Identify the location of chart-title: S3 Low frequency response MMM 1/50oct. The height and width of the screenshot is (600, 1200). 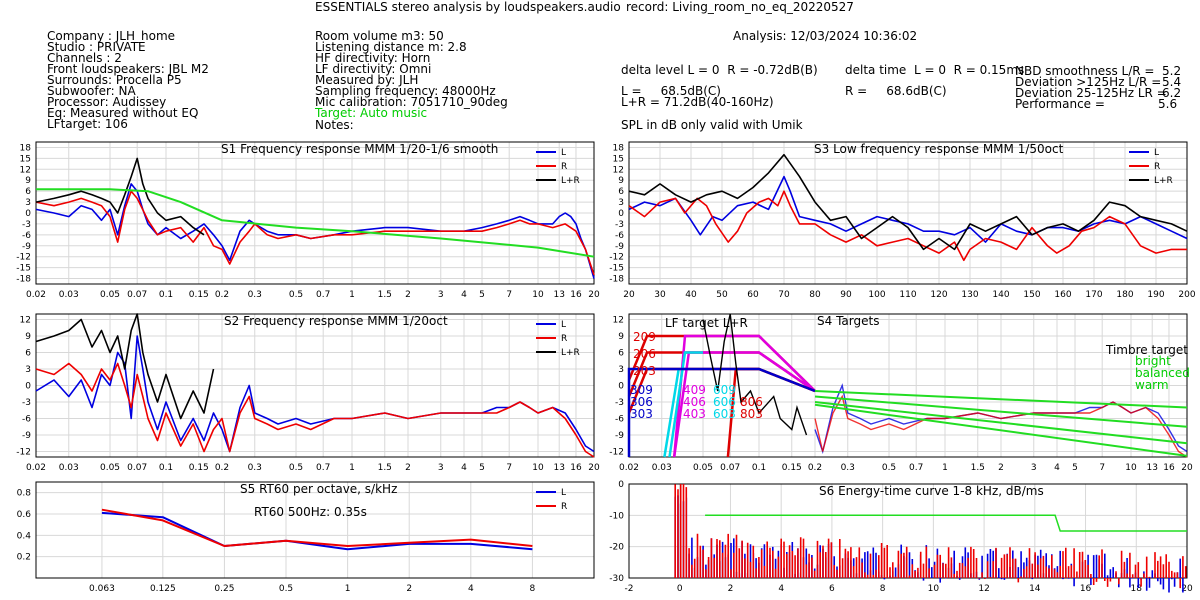
(939, 149).